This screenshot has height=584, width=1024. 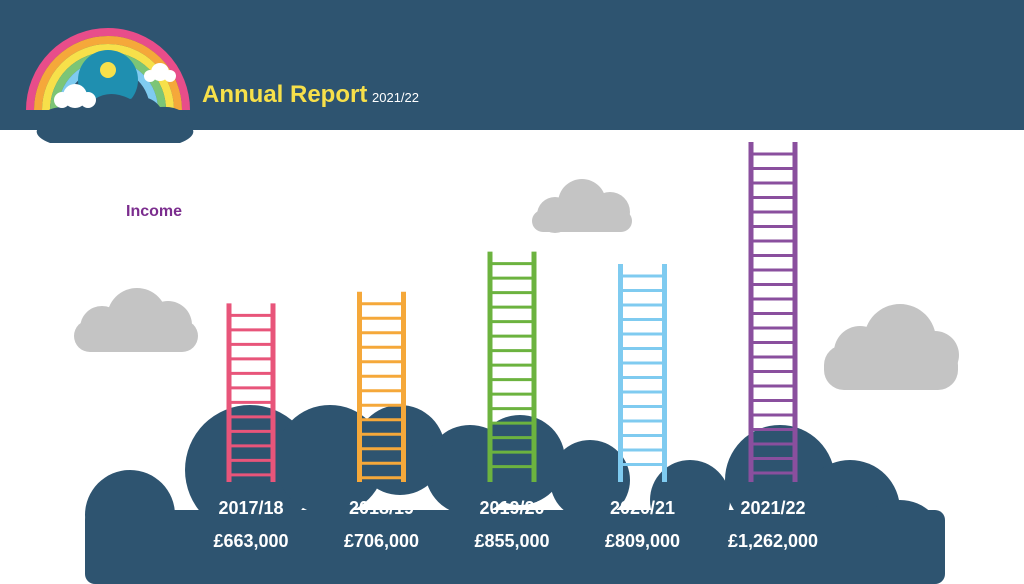 I want to click on value-label: £706,000, so click(x=381, y=541).